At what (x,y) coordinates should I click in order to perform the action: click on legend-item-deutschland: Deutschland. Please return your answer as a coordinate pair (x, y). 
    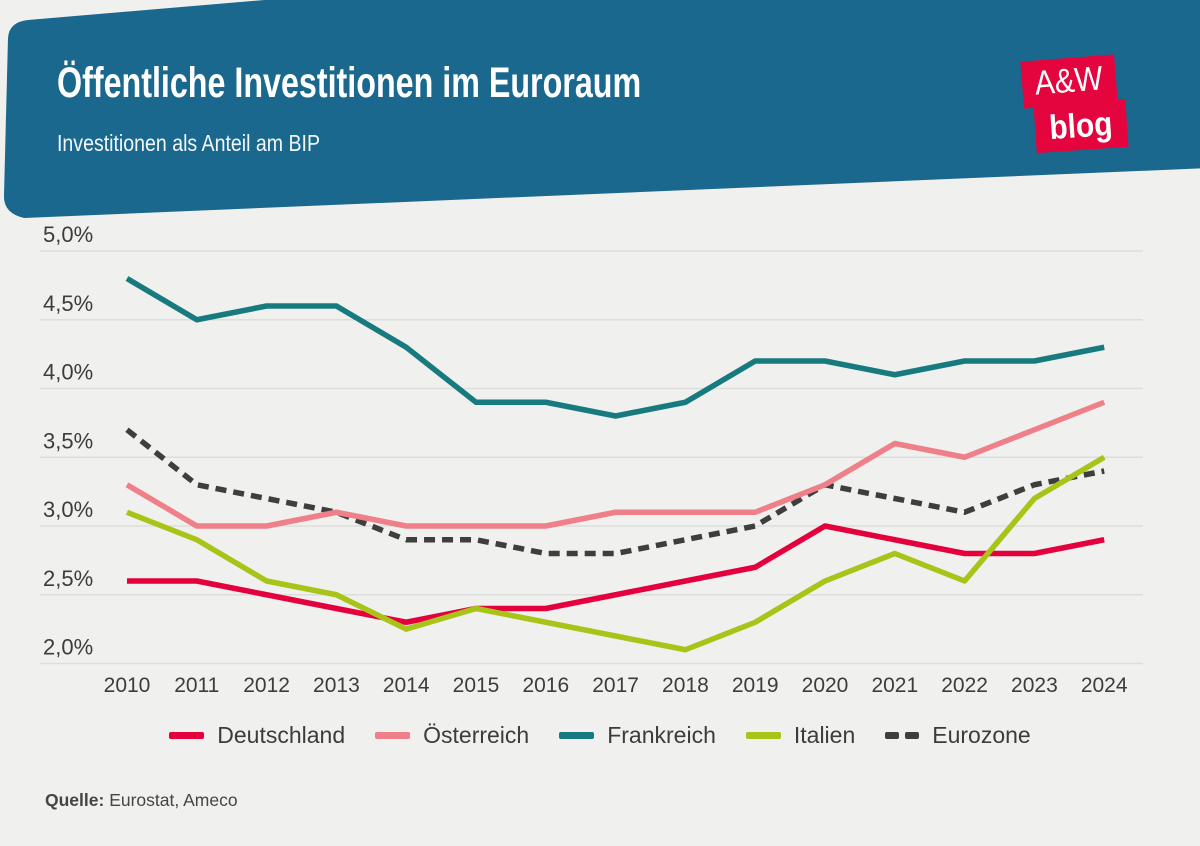
    Looking at the image, I should click on (257, 735).